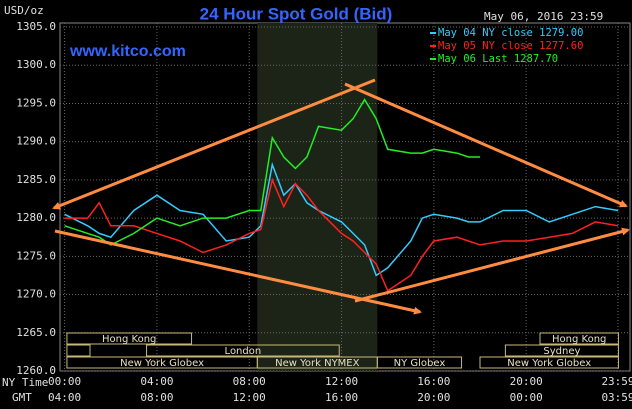 The image size is (632, 409). Describe the element at coordinates (510, 33) in the screenshot. I see `legend-entry: May 04 NY close 1279.00` at that location.